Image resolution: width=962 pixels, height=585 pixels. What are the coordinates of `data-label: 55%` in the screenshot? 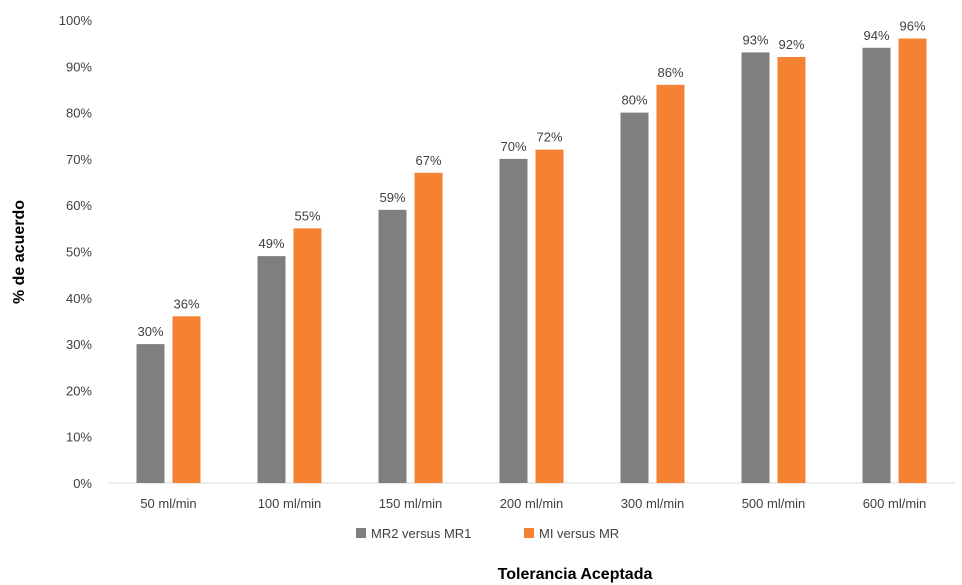 It's located at (307, 215).